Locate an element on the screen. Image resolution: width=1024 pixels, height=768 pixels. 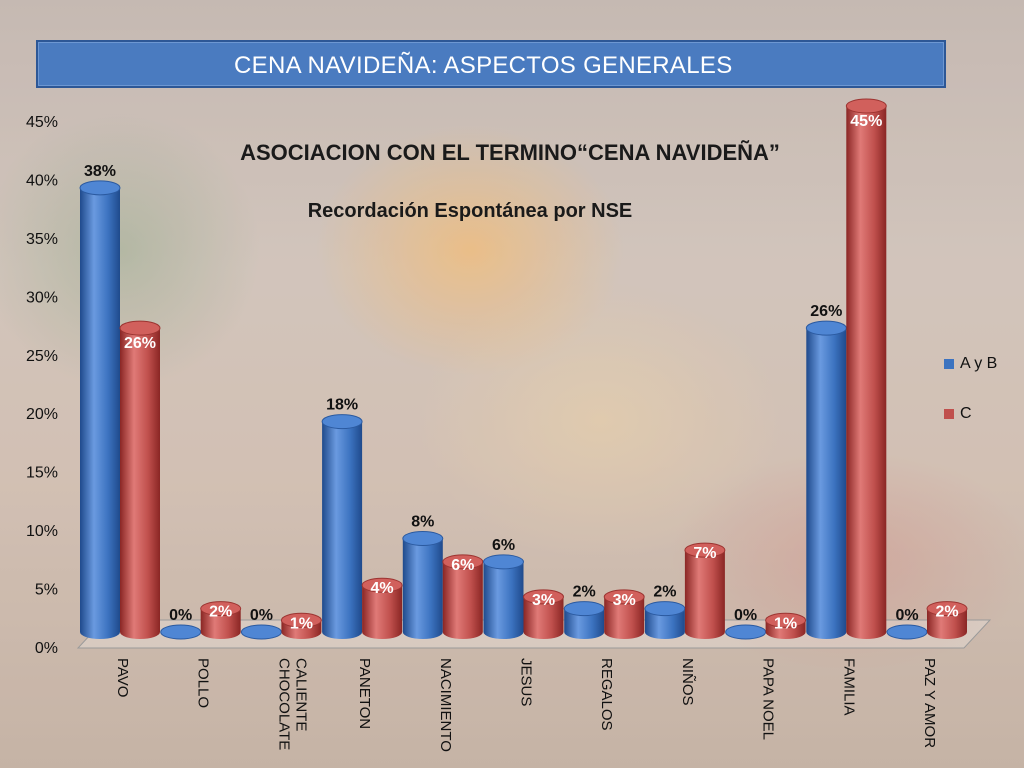
chart-title: ASOCIACION CON EL TERMINO“CENA NAVIDEÑA” is located at coordinates (510, 152).